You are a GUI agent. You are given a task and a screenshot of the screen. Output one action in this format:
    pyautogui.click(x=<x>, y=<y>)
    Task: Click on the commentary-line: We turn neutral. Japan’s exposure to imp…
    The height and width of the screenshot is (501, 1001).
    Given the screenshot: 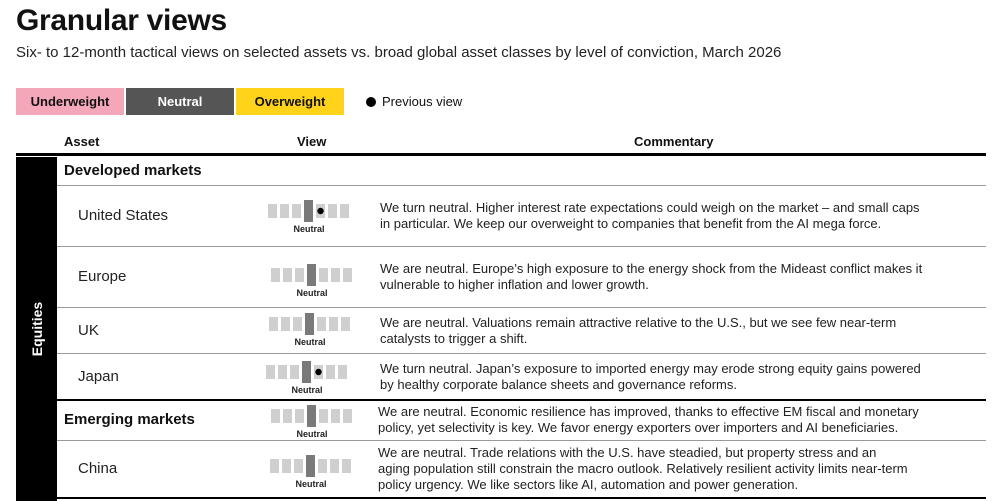 What is the action you would take?
    pyautogui.click(x=650, y=368)
    